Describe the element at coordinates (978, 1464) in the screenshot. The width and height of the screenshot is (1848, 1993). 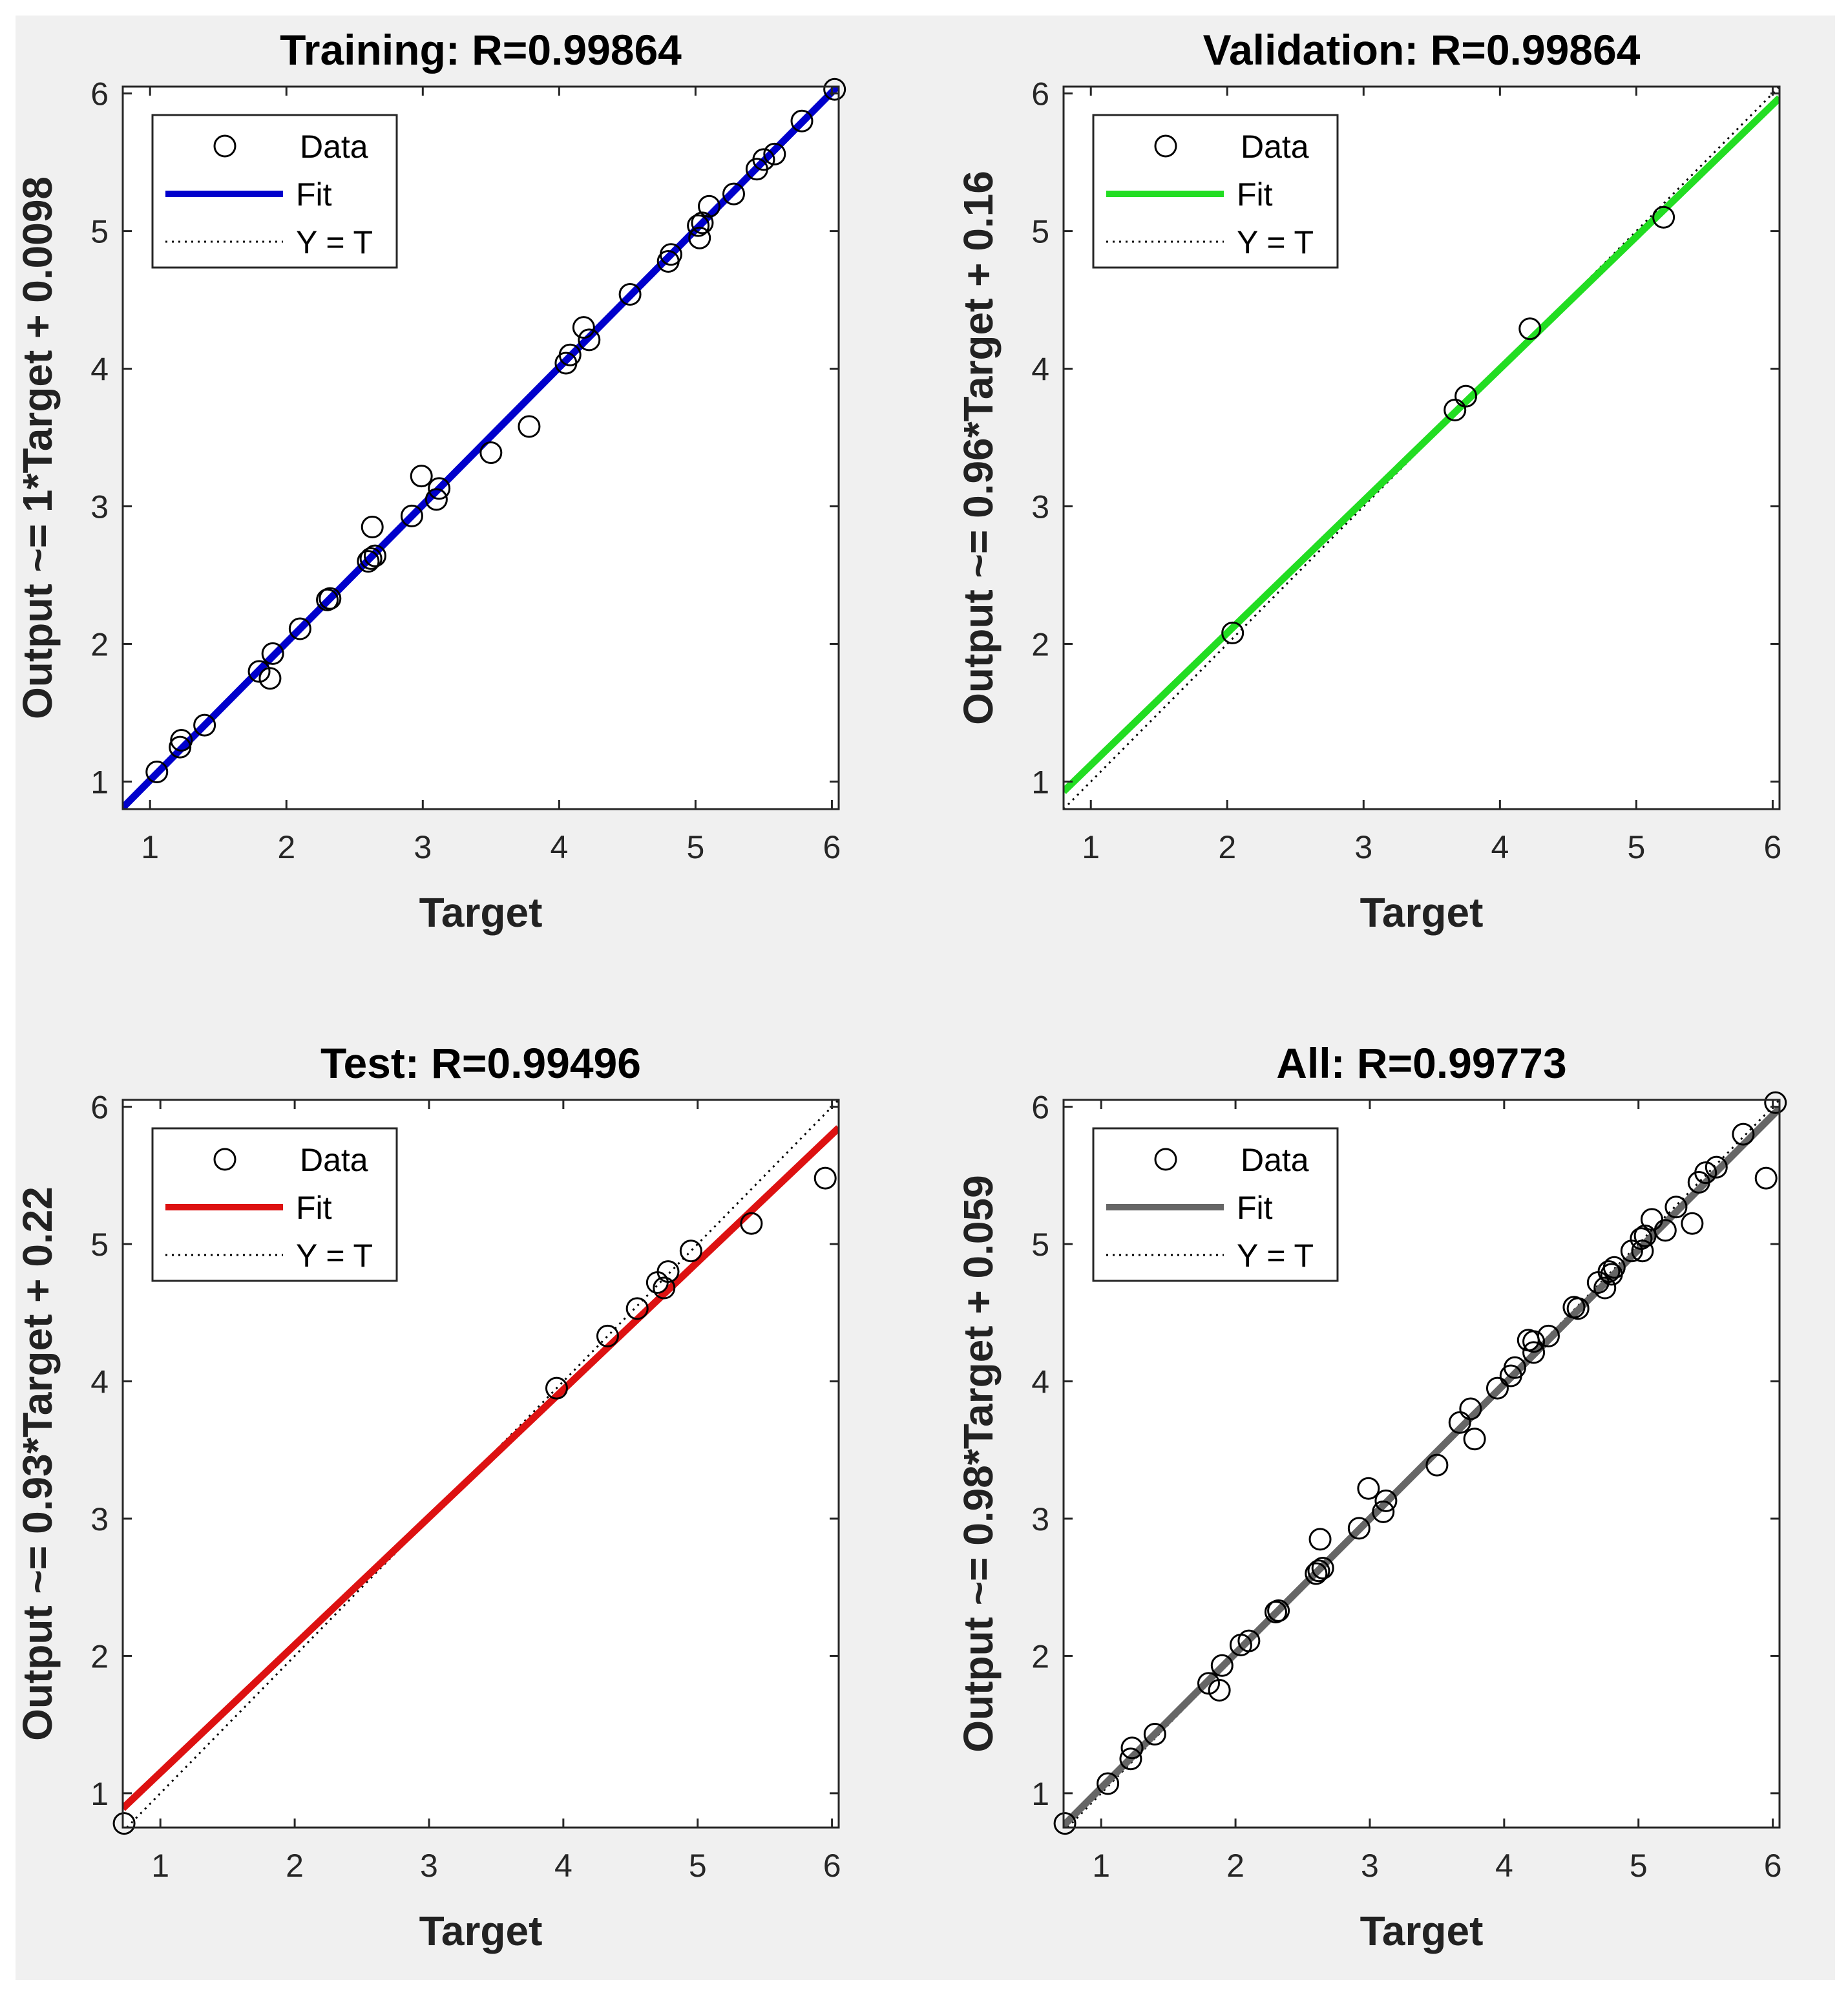
I see `y-axis-label: Output ~= 0.98*Target + 0.059` at that location.